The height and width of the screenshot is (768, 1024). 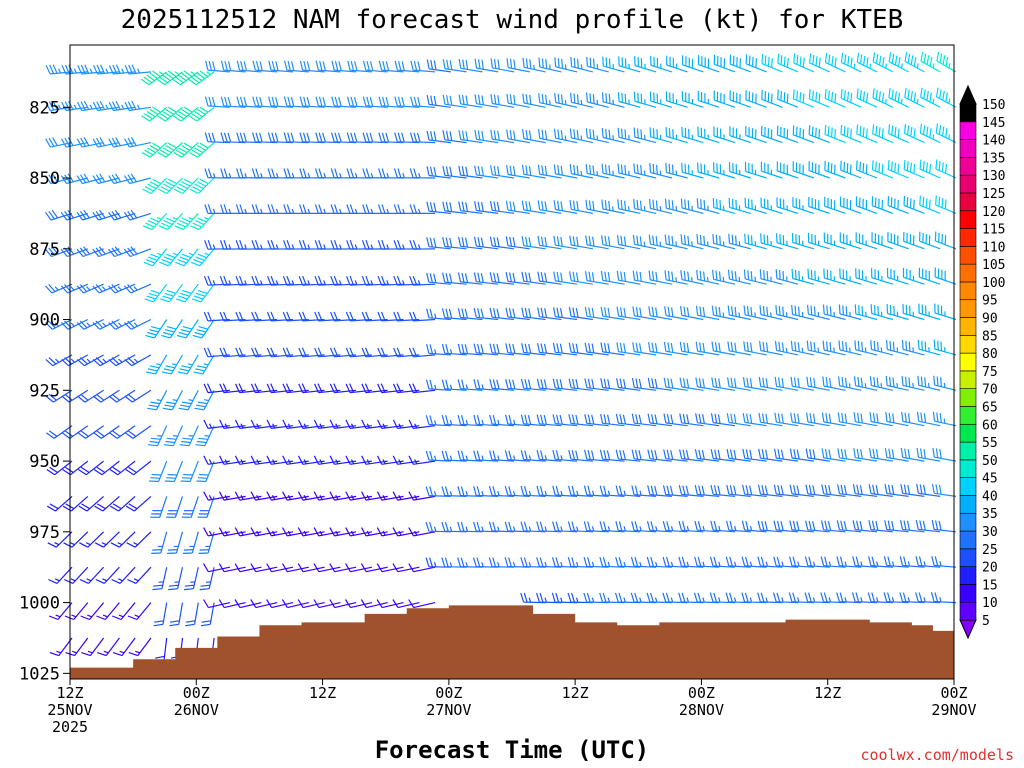 I want to click on colorbar-label: 40, so click(x=990, y=496).